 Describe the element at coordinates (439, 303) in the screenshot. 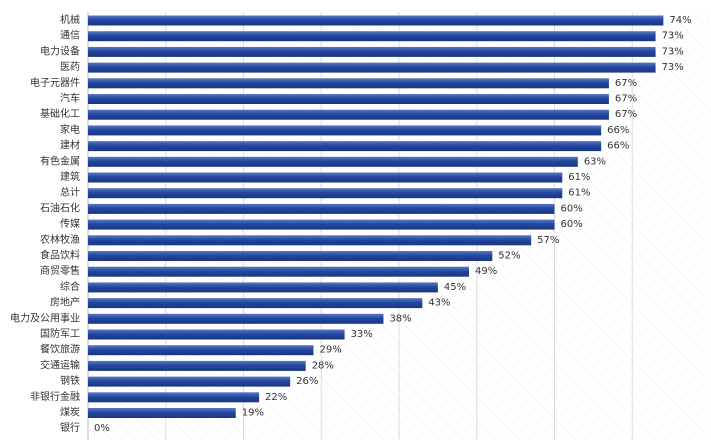

I see `value-label: 43%` at that location.